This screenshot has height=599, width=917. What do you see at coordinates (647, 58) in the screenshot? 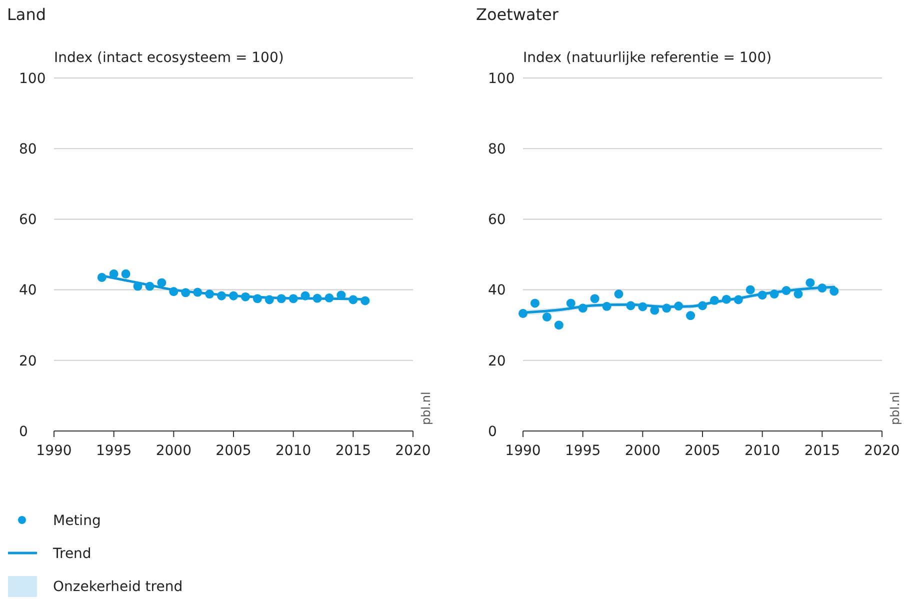
I see `y-axis-title: Index (natuurlijke referentie = 100)` at bounding box center [647, 58].